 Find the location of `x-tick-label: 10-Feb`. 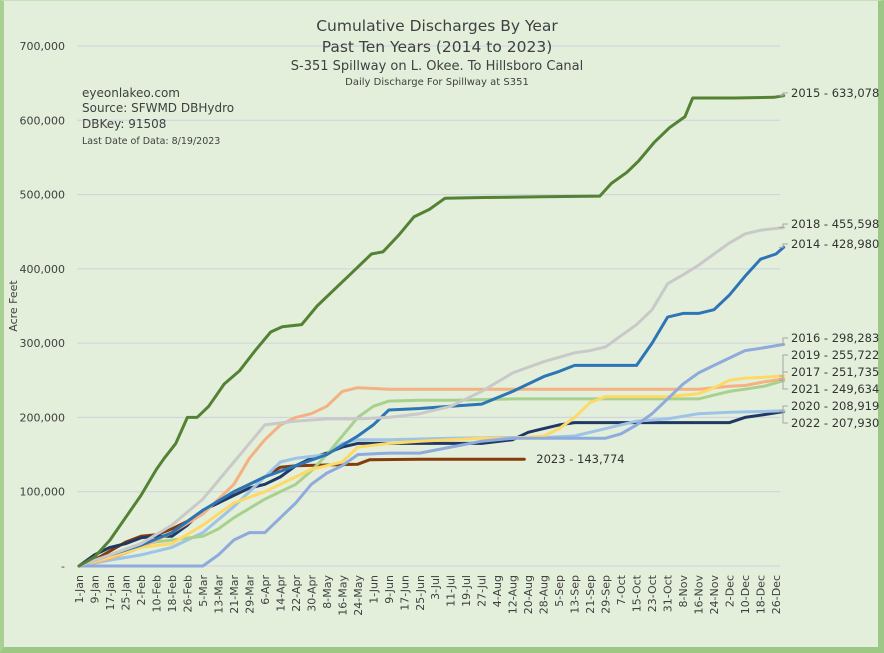

x-tick-label: 10-Feb is located at coordinates (156, 593).